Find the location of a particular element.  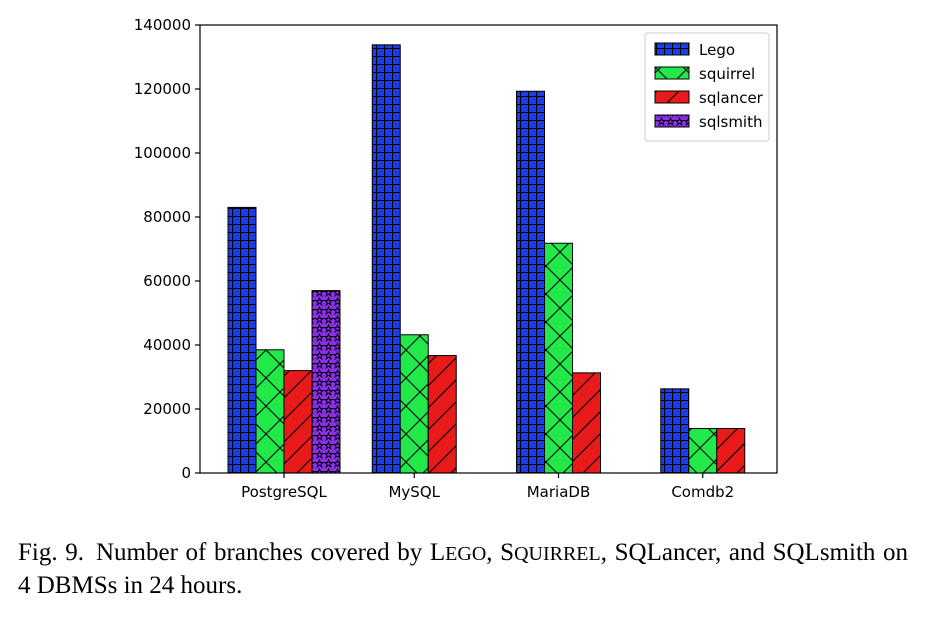

bar-squirrel-postgresql-hatch is located at coordinates (270, 411).